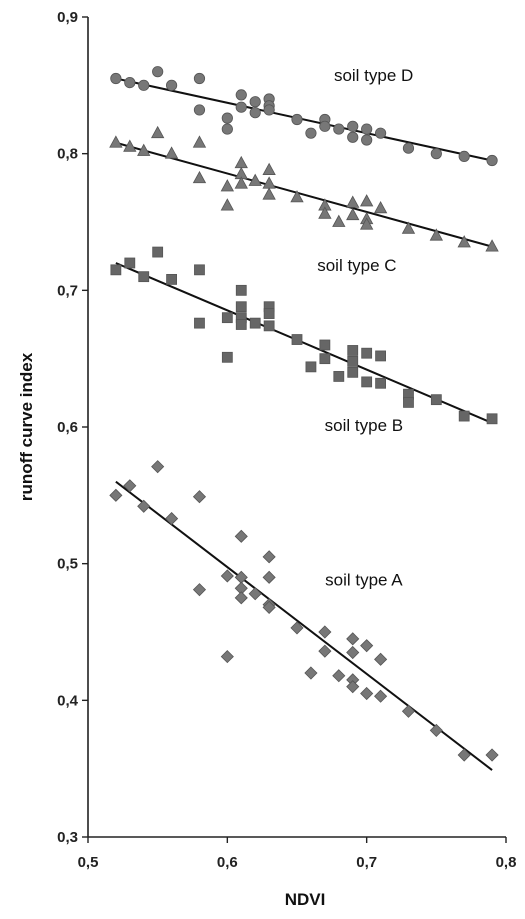  What do you see at coordinates (67, 154) in the screenshot?
I see `y-tick-label: 0,8` at bounding box center [67, 154].